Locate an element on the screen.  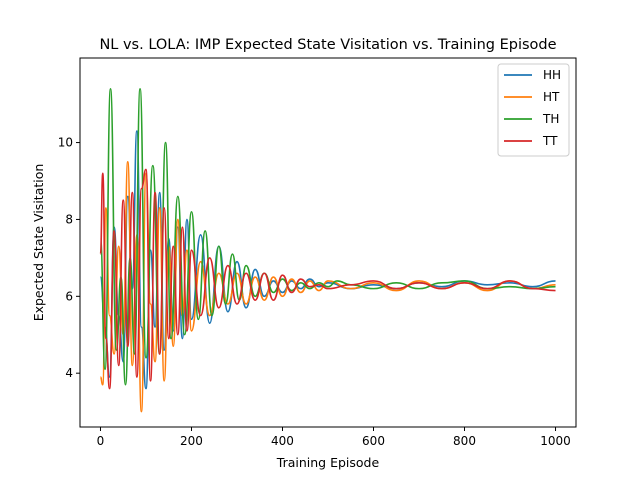
x-axis-label: Training Episode is located at coordinates (328, 462).